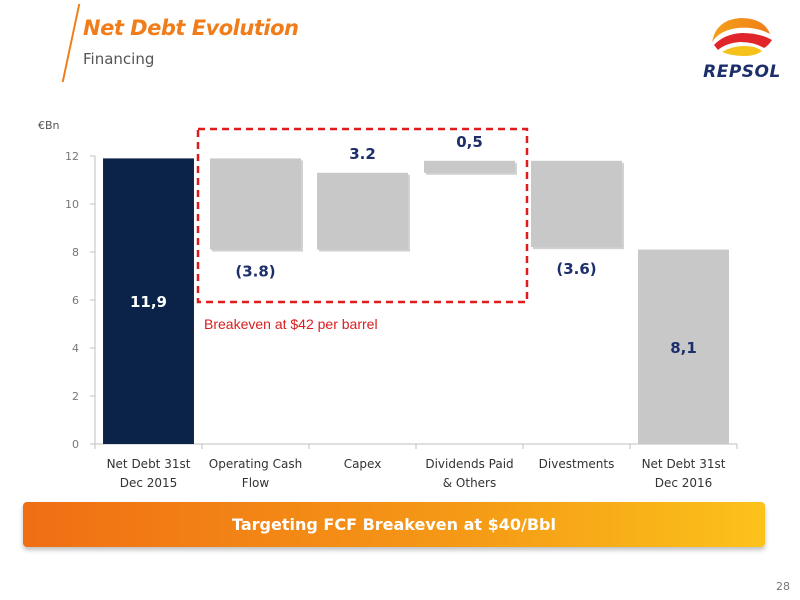 The height and width of the screenshot is (600, 800). I want to click on data-label: 11,9, so click(148, 302).